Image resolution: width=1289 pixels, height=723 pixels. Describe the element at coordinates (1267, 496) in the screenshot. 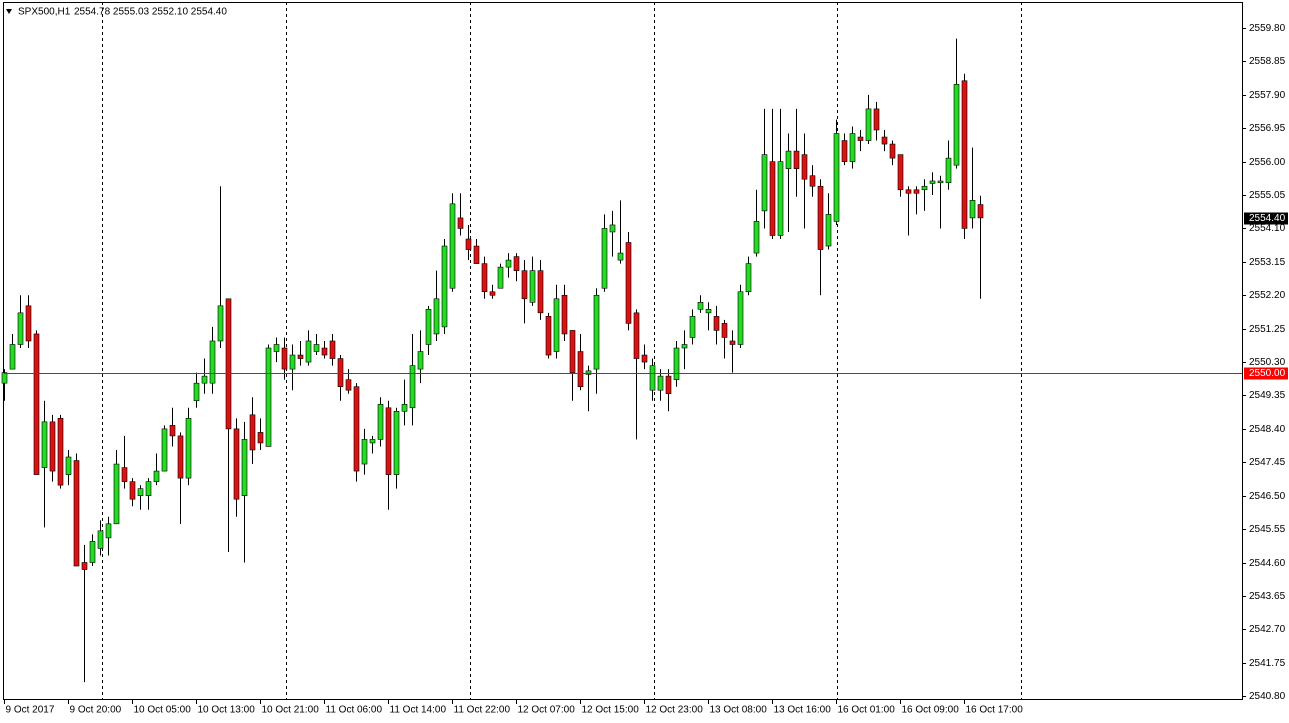

I see `y-tick-label: 2546.50` at that location.